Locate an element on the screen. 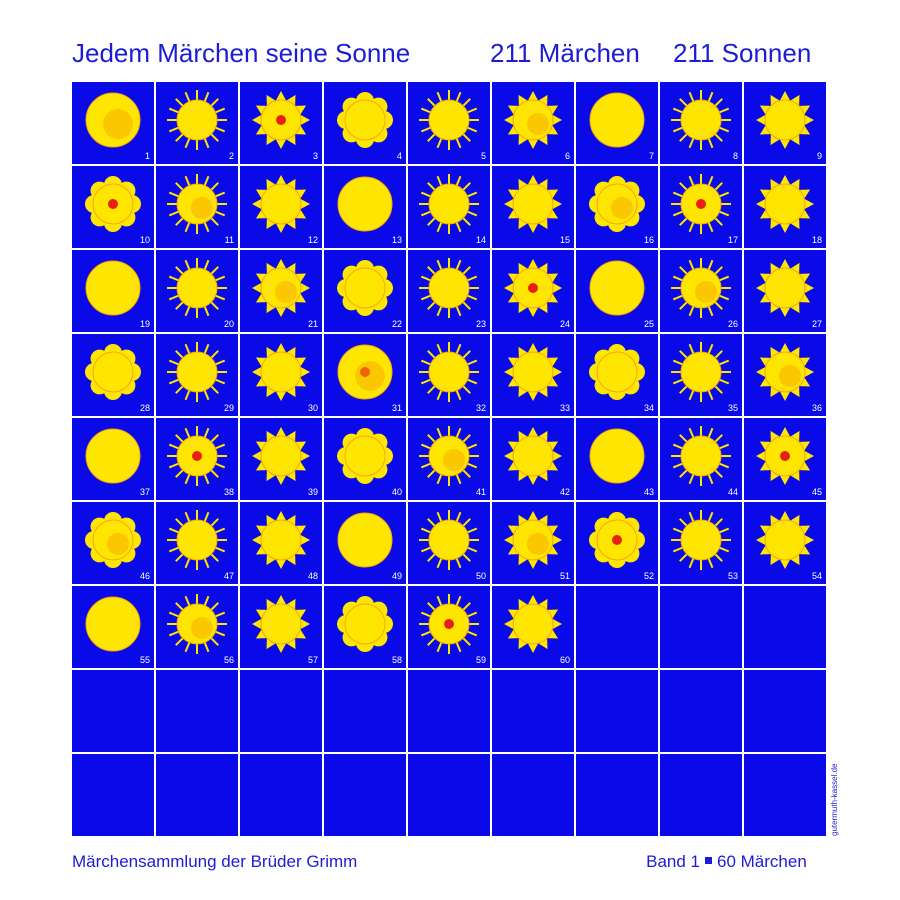 This screenshot has width=900, height=900. tile: 40 is located at coordinates (365, 459).